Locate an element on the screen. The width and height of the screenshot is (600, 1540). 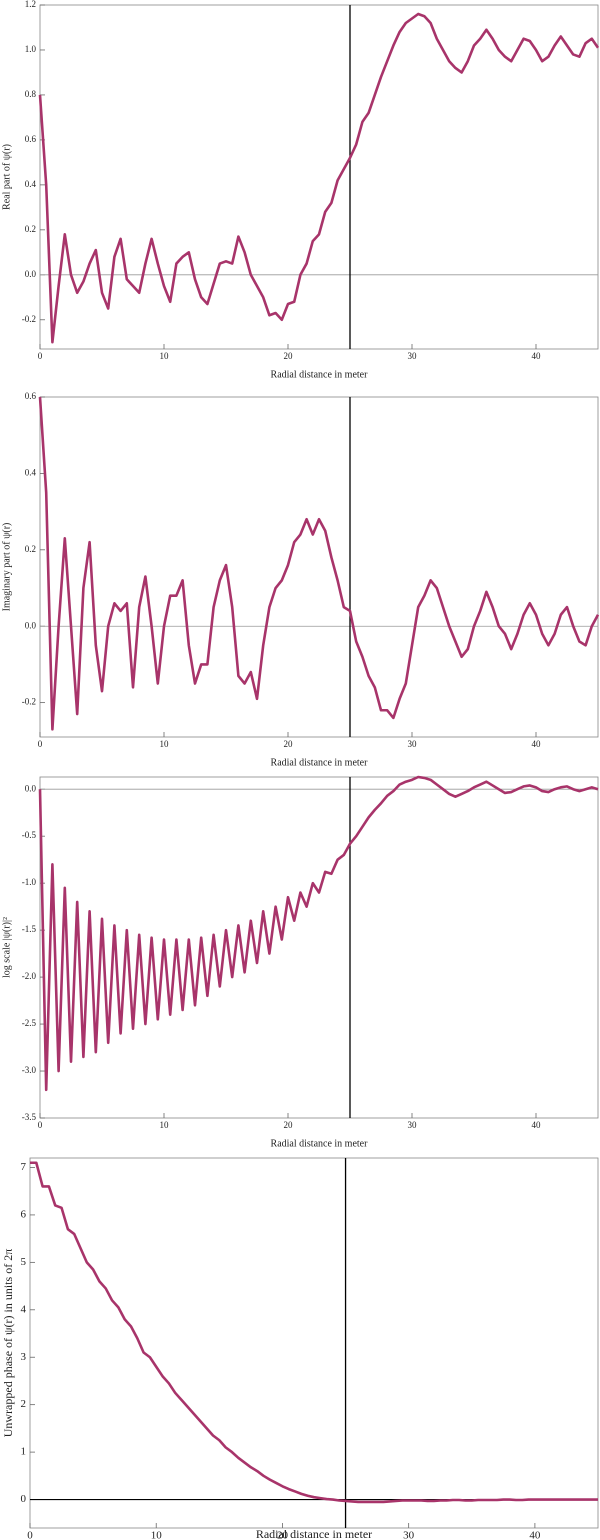
y-axis-label: log scale |ψ(r)|² is located at coordinates (6, 947).